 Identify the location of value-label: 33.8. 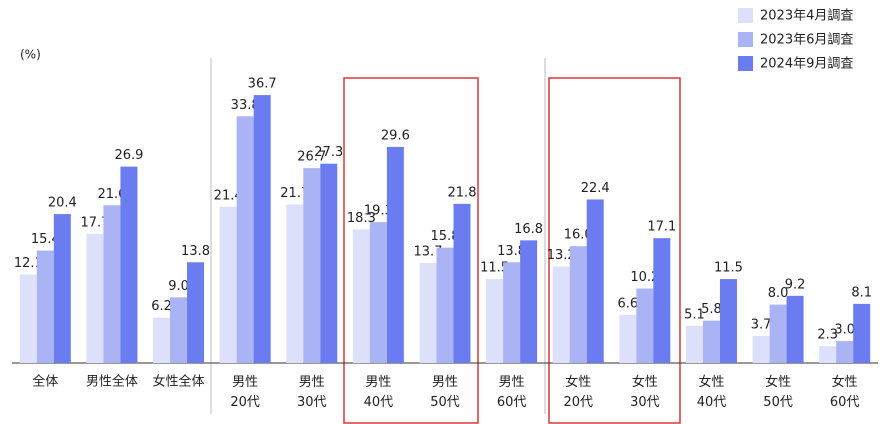
(245, 105).